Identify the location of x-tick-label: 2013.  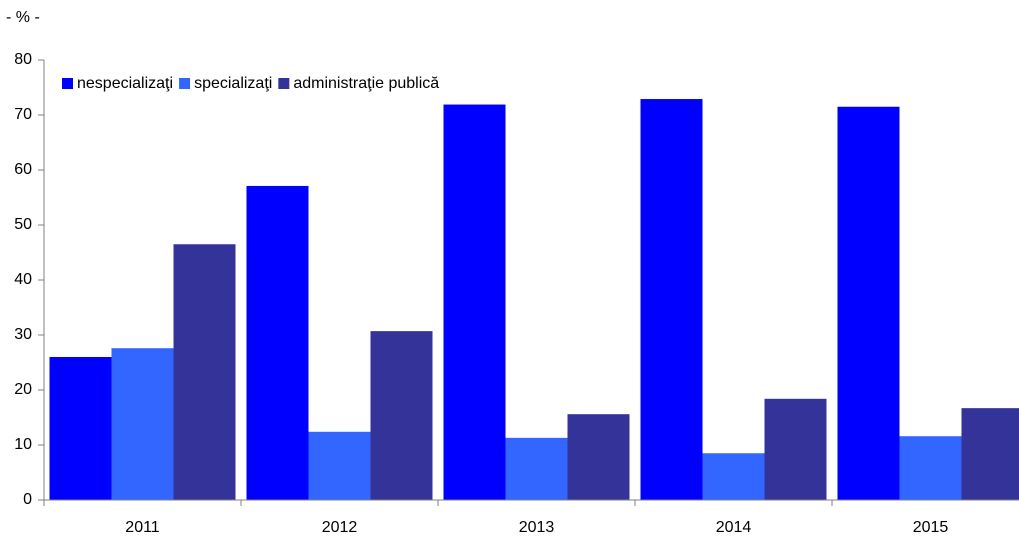
(537, 527).